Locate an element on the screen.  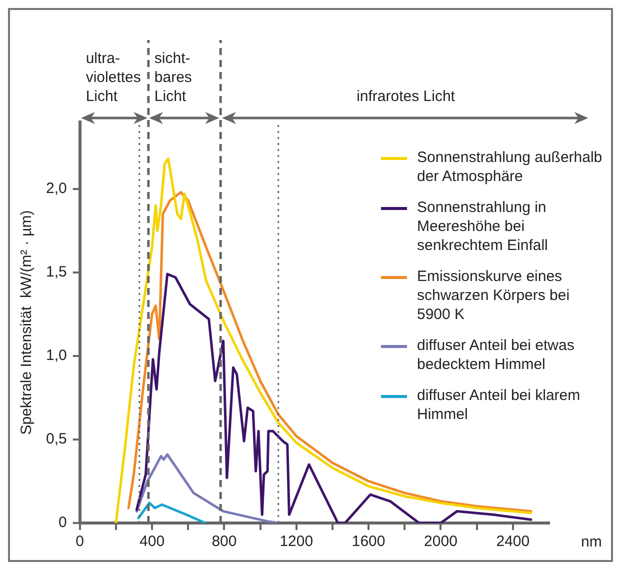
y-tick-label: 0 is located at coordinates (62, 523).